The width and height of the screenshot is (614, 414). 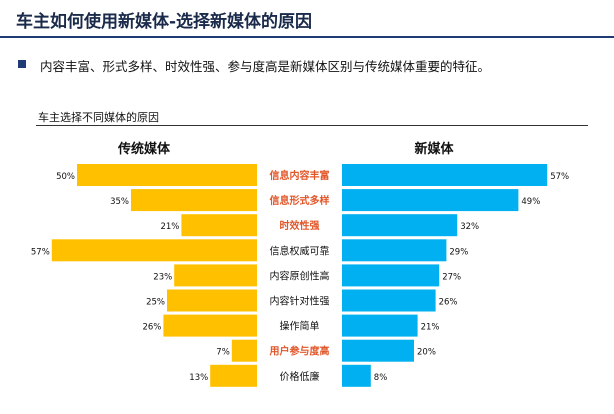 What do you see at coordinates (426, 353) in the screenshot?
I see `value-label-new-media: 20%` at bounding box center [426, 353].